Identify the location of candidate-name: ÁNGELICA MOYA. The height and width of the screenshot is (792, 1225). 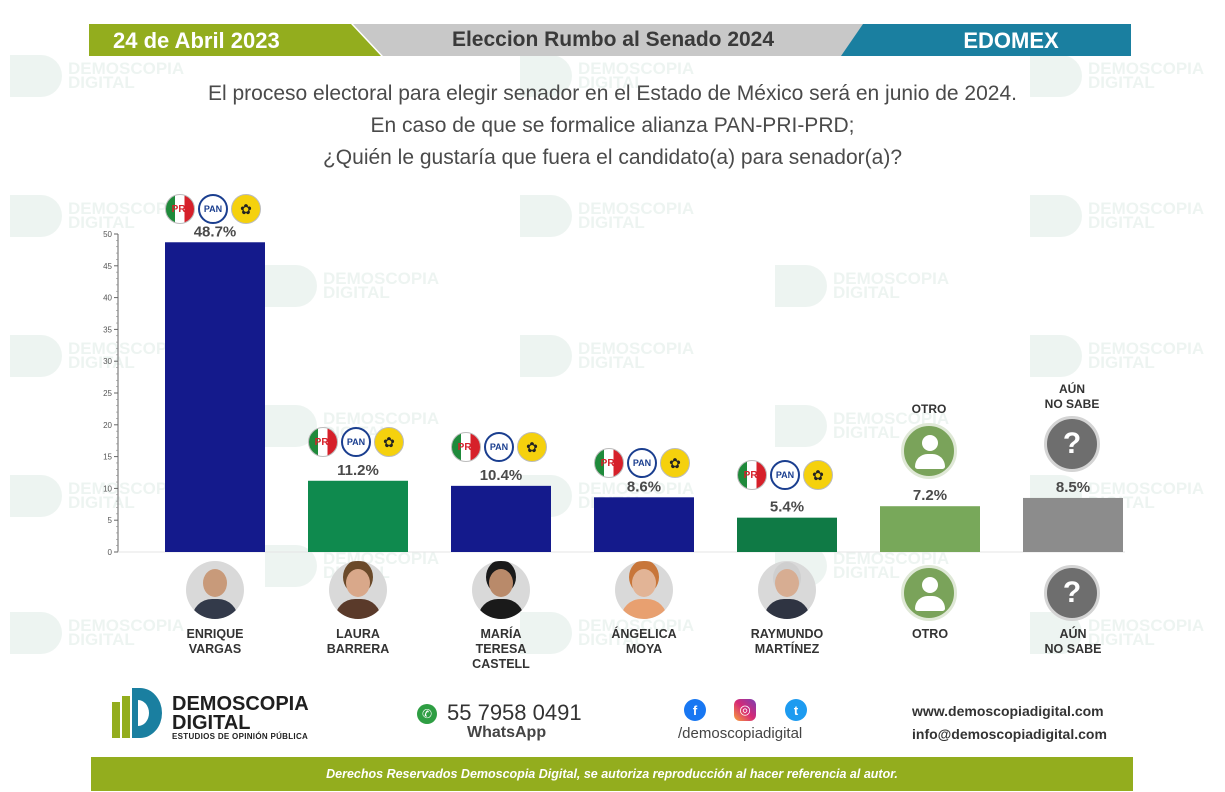
(644, 641).